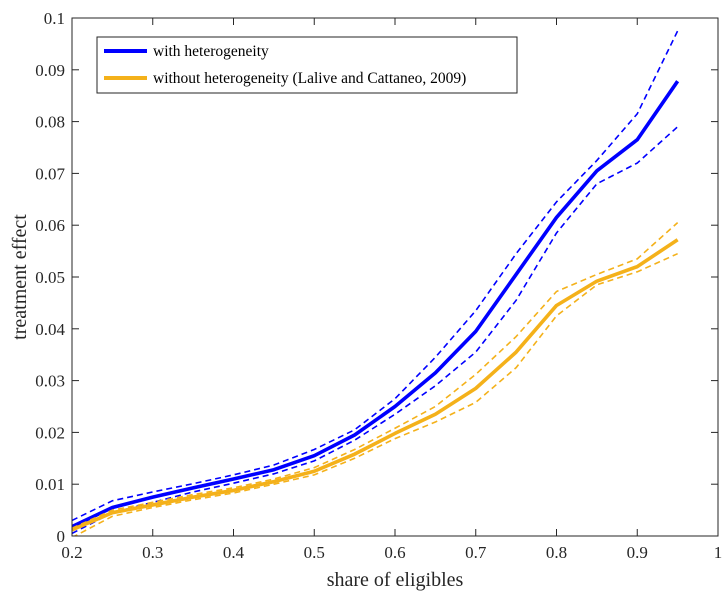  What do you see at coordinates (20, 277) in the screenshot?
I see `y-axis-title: treatment effect` at bounding box center [20, 277].